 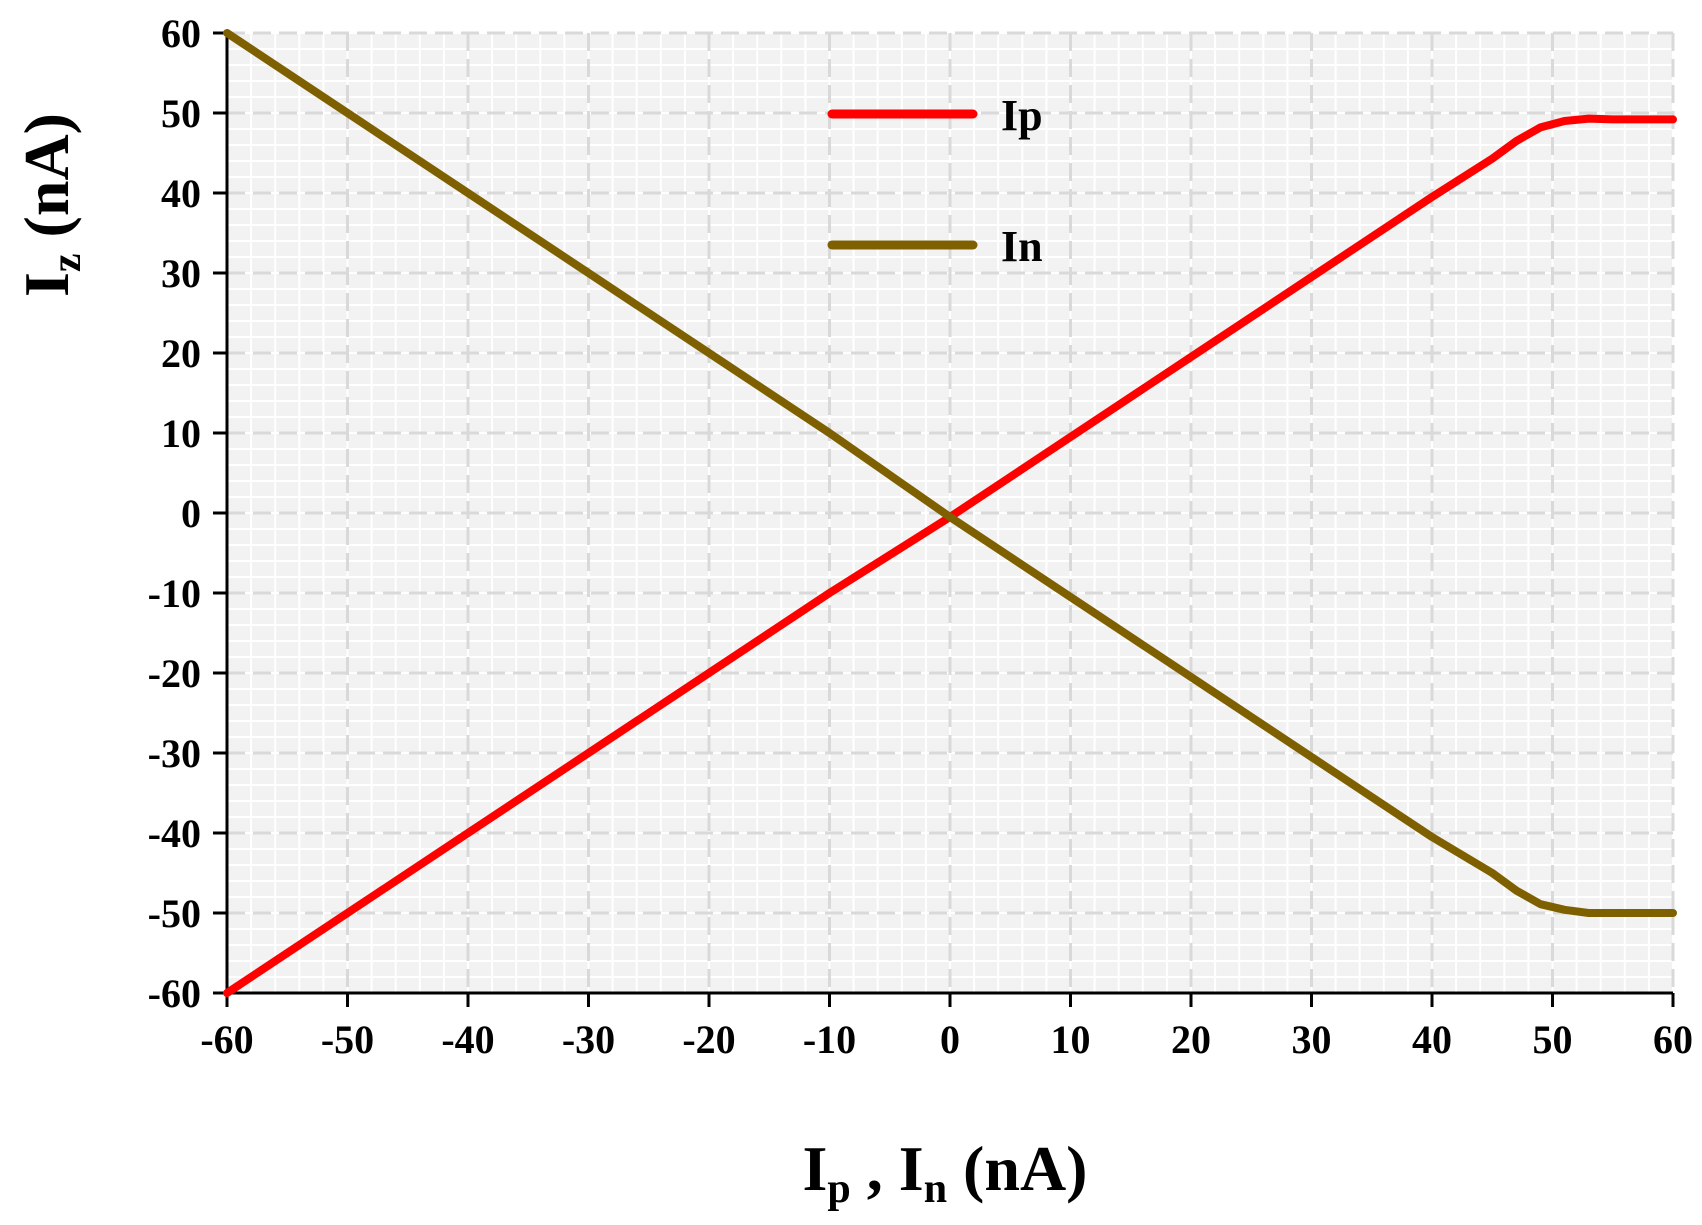 What do you see at coordinates (174, 753) in the screenshot?
I see `y-tick-label: -30` at bounding box center [174, 753].